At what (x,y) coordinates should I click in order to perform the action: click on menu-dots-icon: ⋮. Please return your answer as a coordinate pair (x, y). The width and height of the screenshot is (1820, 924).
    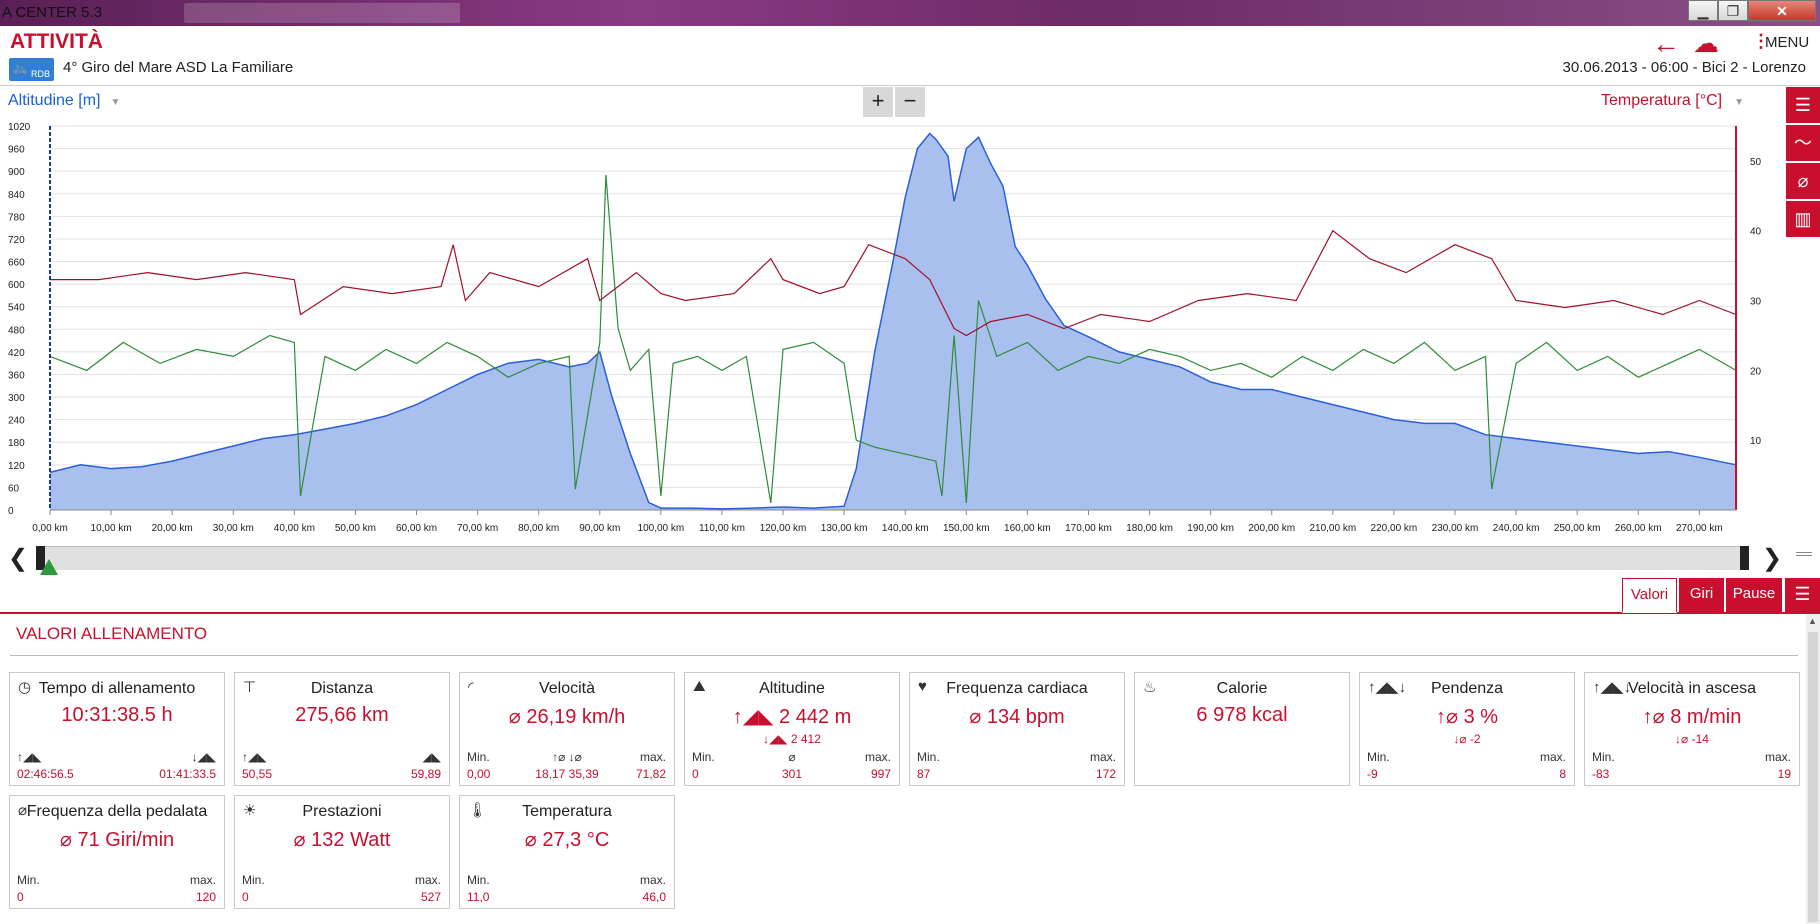
    Looking at the image, I should click on (1761, 41).